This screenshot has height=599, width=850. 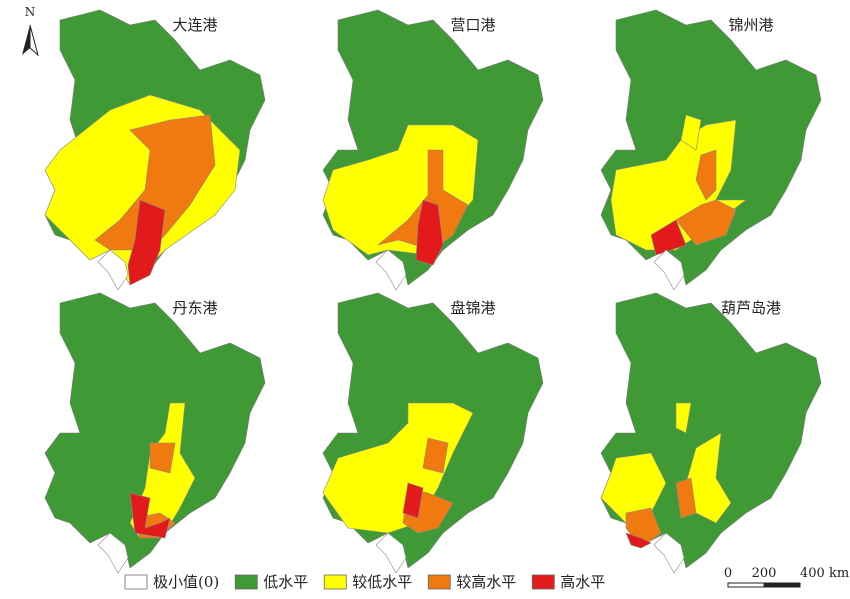 What do you see at coordinates (30, 12) in the screenshot?
I see `north-label: N` at bounding box center [30, 12].